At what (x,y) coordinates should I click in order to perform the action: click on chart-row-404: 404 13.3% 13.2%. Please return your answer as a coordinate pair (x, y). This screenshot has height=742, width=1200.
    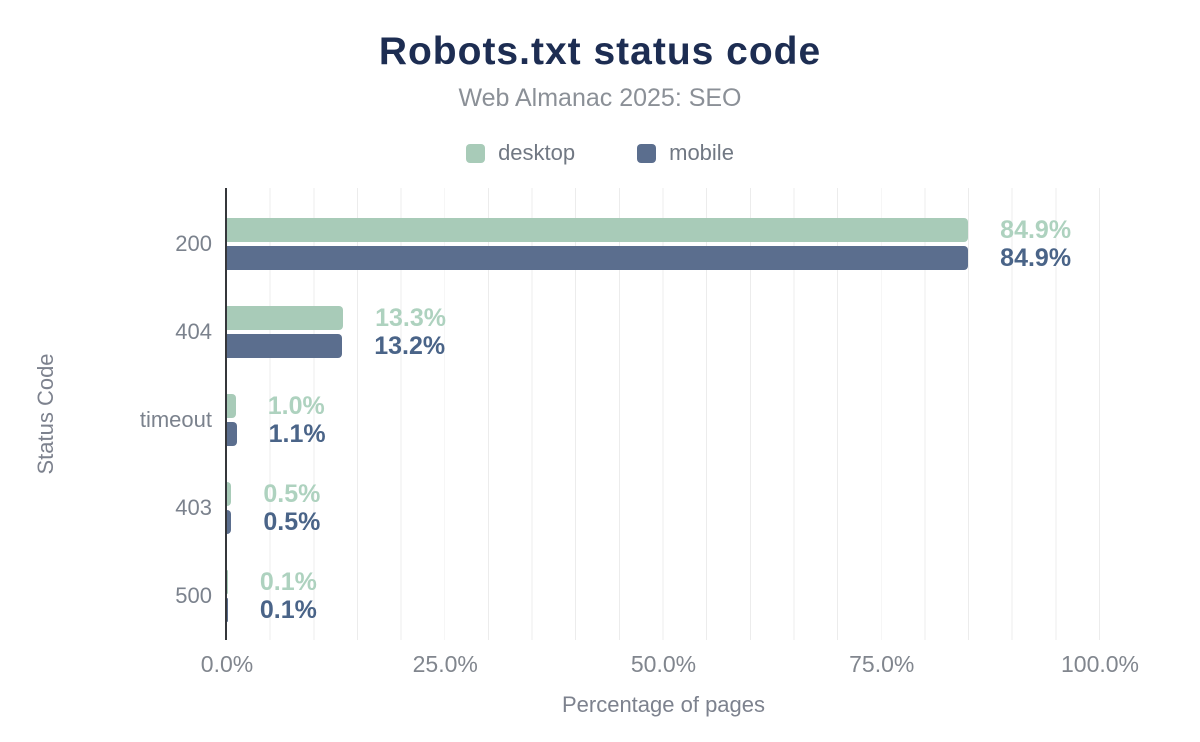
    Looking at the image, I should click on (637, 332).